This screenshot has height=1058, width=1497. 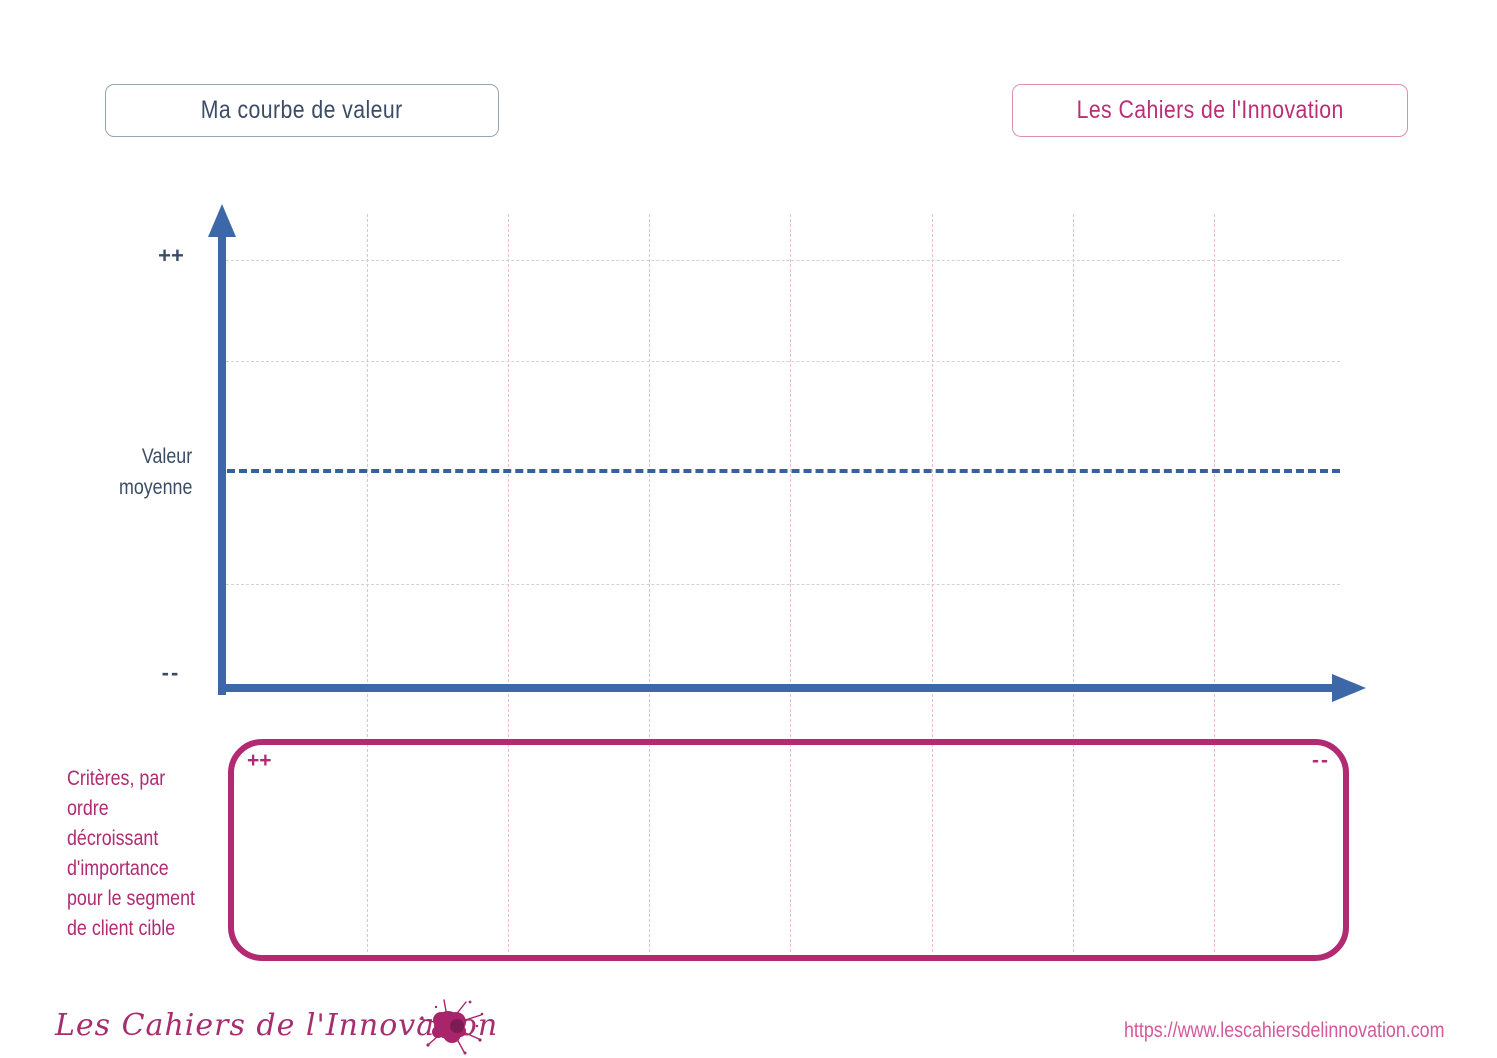 I want to click on average-value-line, so click(x=783, y=471).